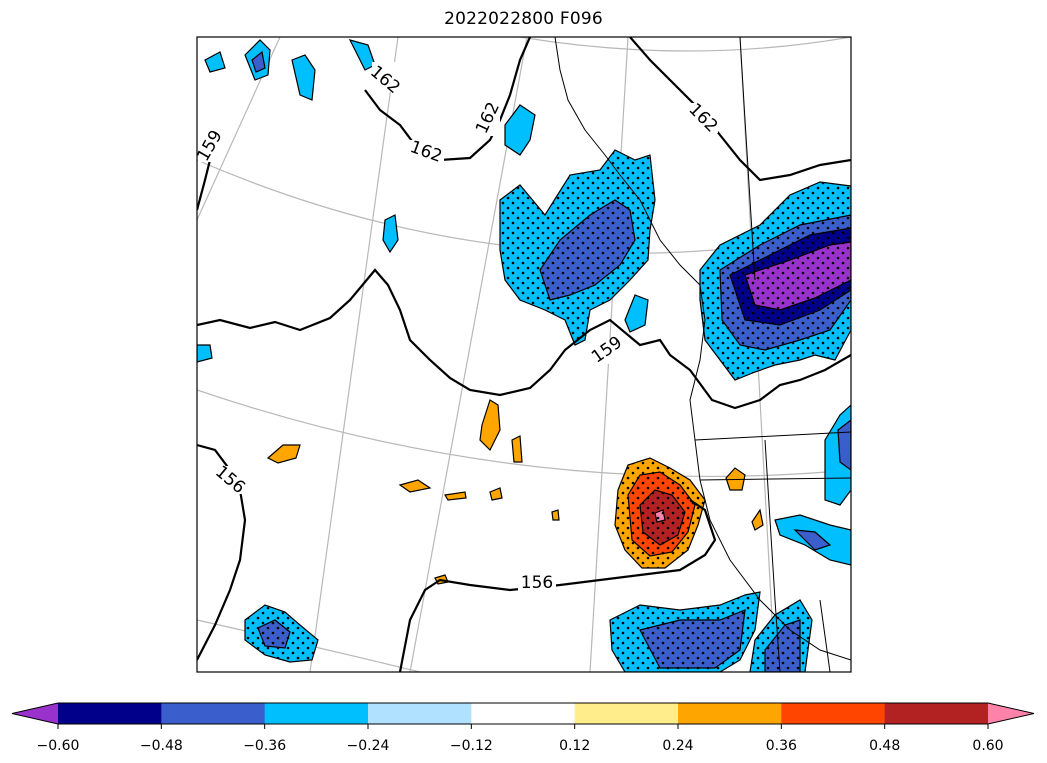 The height and width of the screenshot is (763, 1047). What do you see at coordinates (574, 746) in the screenshot?
I see `colorbar-tick-label: 0.12` at bounding box center [574, 746].